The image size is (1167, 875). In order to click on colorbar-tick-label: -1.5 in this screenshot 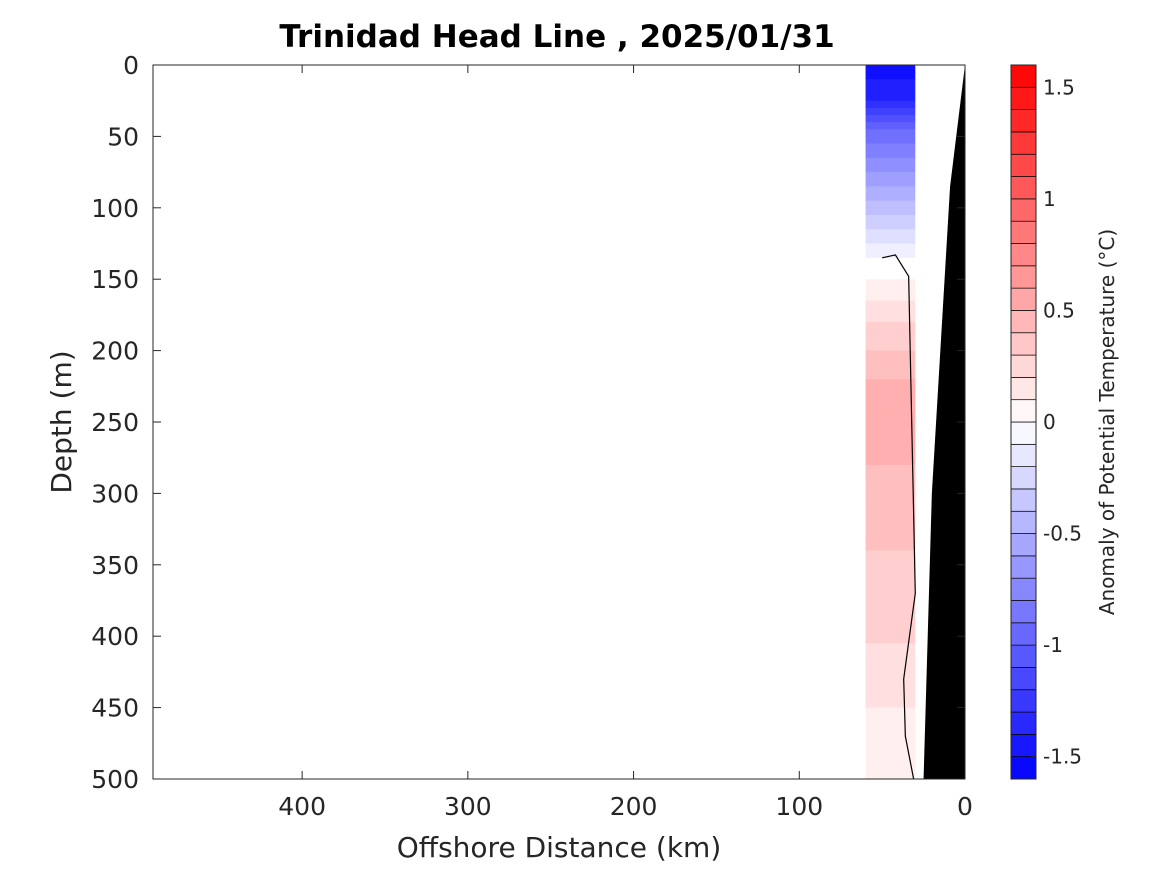, I will do `click(1062, 757)`.